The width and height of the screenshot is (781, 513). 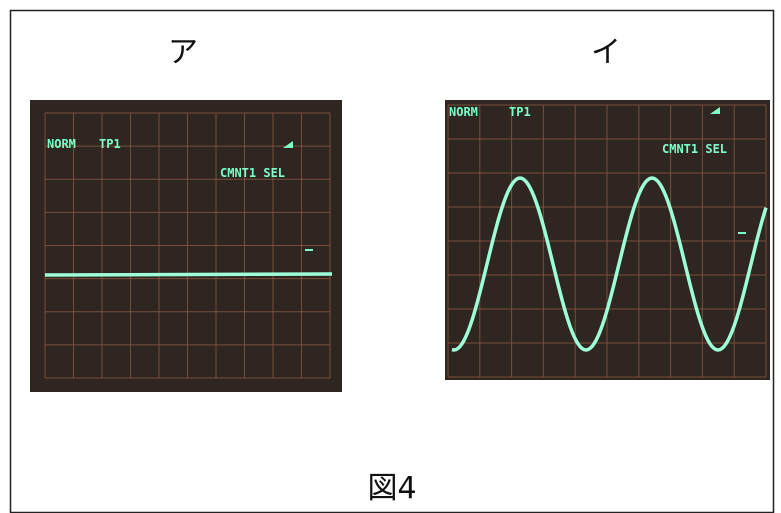 I want to click on caption: 図4, so click(x=391, y=488).